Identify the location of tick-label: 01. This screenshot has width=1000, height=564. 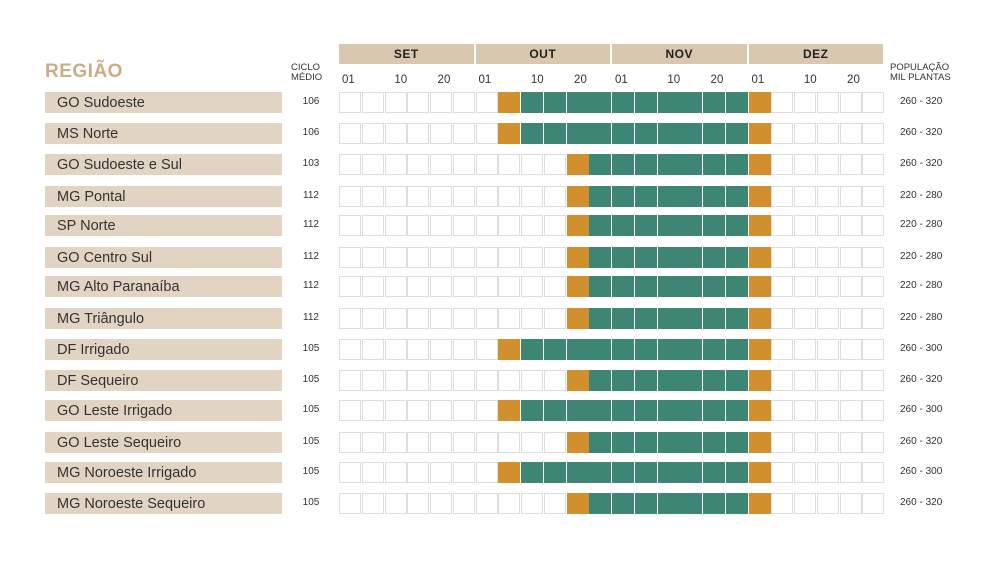
(485, 80).